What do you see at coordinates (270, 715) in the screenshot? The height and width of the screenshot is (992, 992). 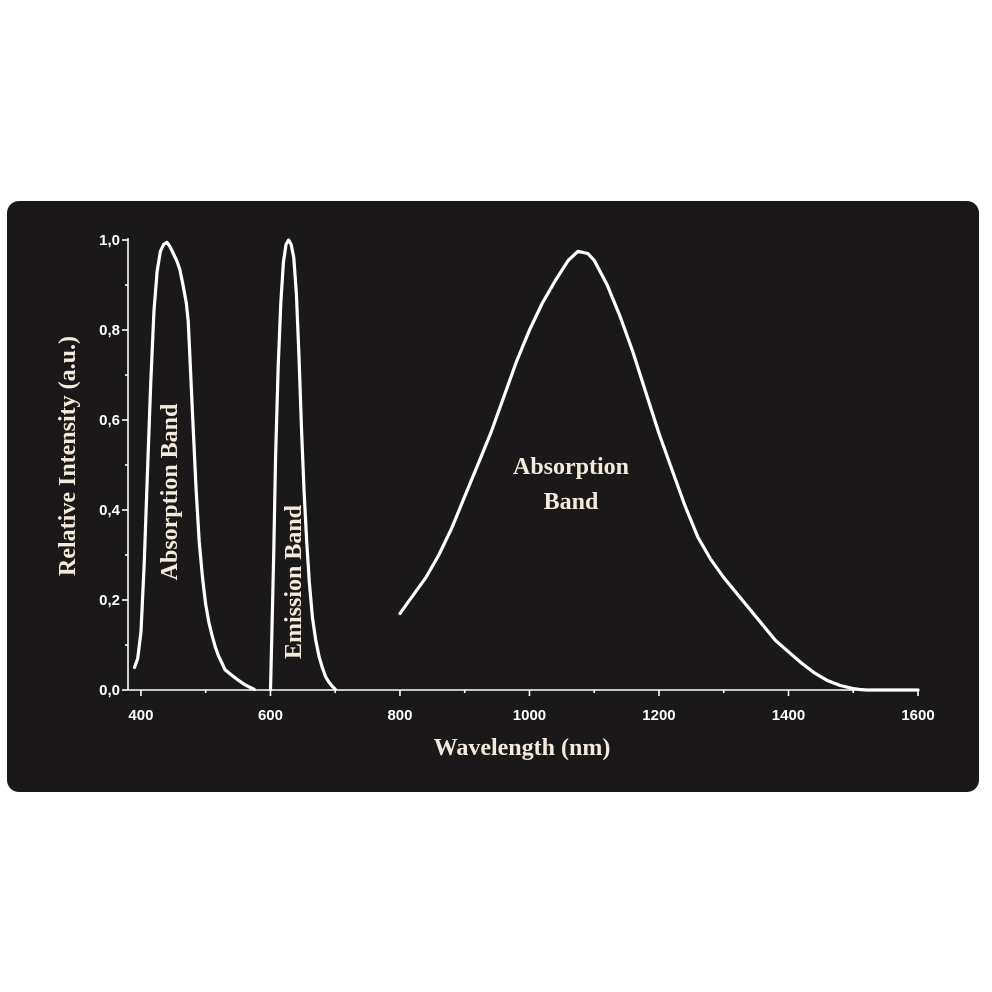 I see `x-tick-label: 600` at bounding box center [270, 715].